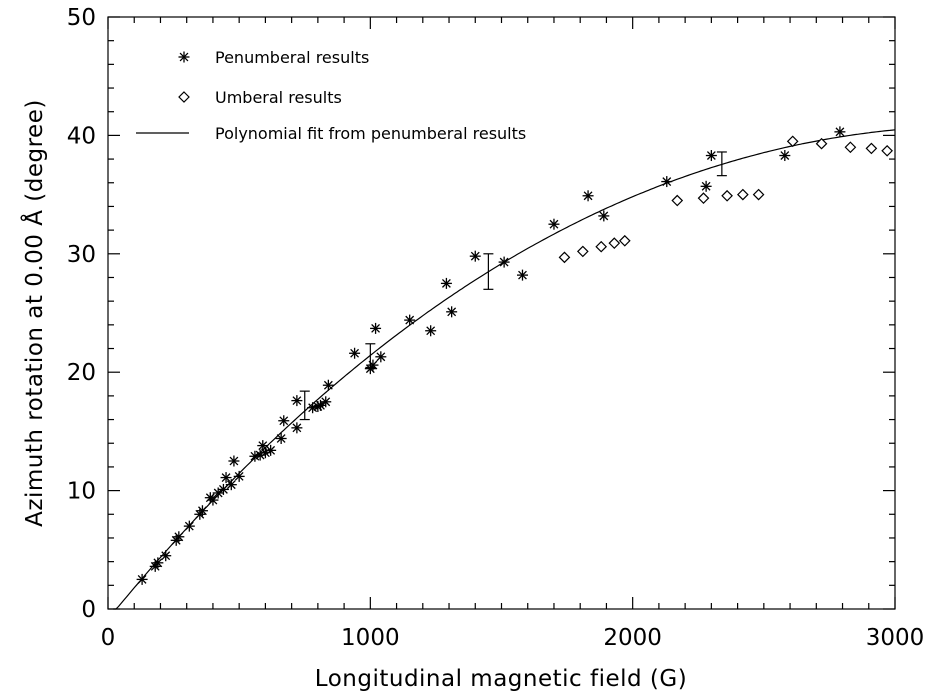 Image resolution: width=931 pixels, height=695 pixels. Describe the element at coordinates (370, 133) in the screenshot. I see `legend-label: Polynomial fit from penumberal results` at that location.